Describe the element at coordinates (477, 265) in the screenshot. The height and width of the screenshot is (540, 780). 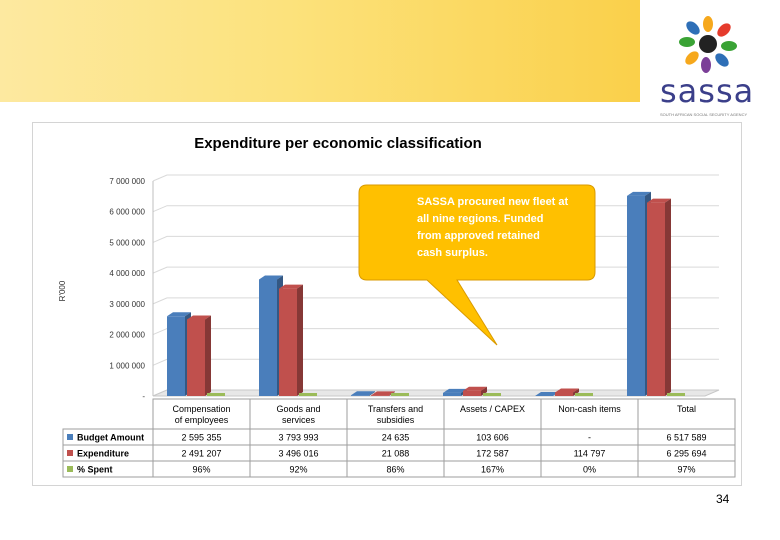
I see `callout-bubble` at that location.